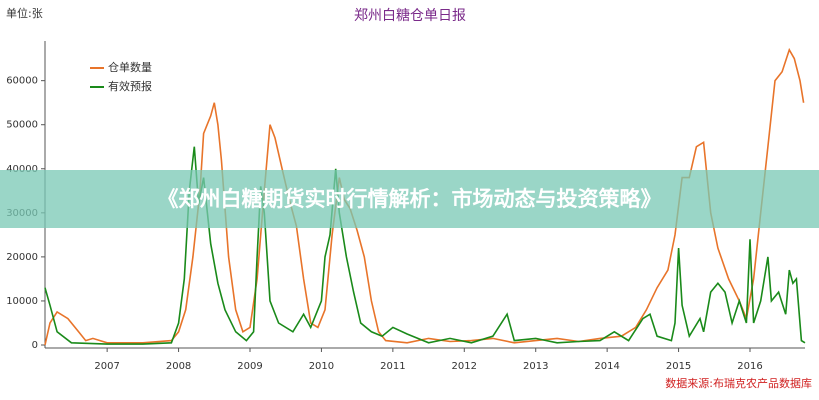 Image resolution: width=819 pixels, height=400 pixels. I want to click on chart-title: 郑州白糖仓单日报, so click(410, 16).